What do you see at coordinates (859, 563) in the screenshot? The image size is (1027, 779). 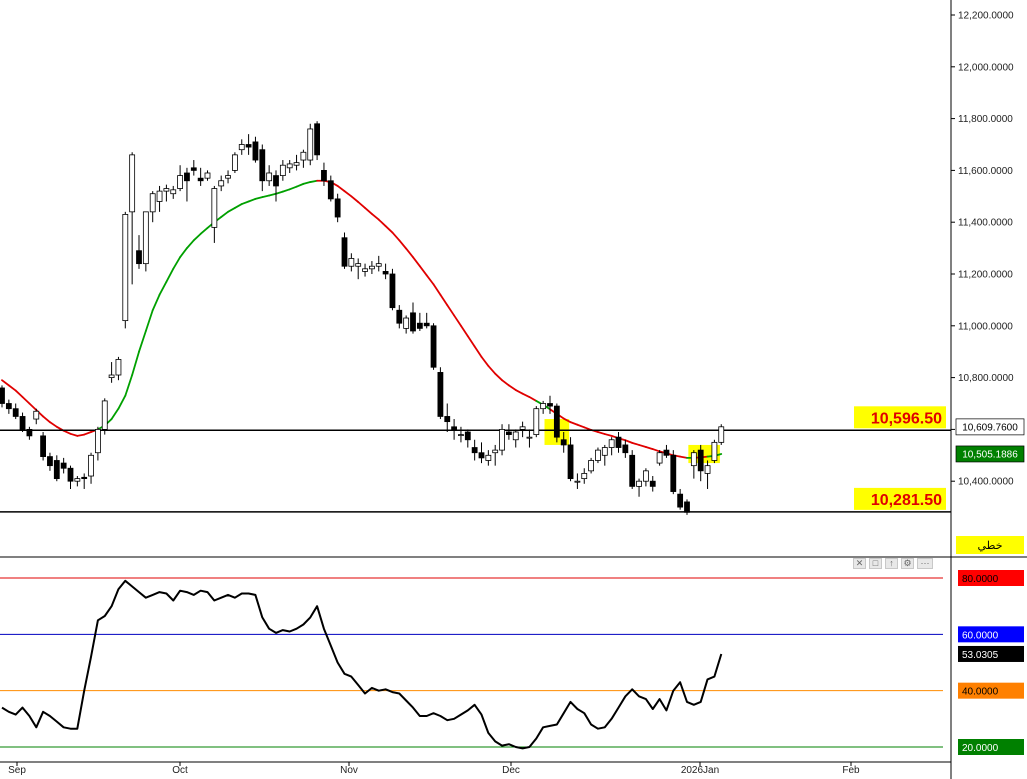 I see `close-pane-icon: ✕` at bounding box center [859, 563].